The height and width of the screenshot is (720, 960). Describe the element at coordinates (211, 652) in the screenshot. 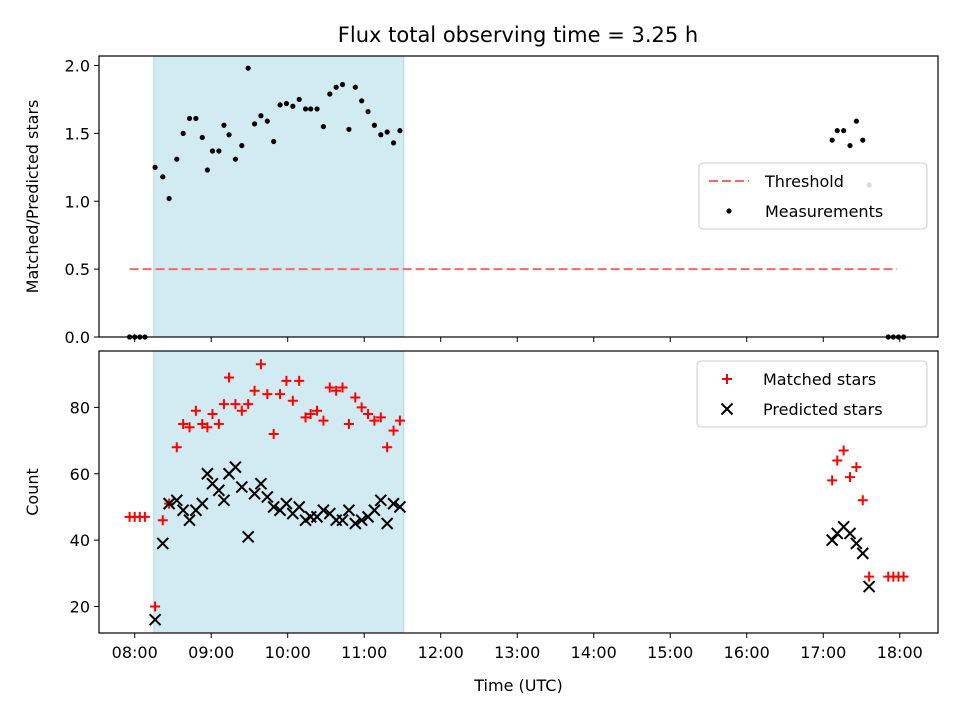

I see `x-tick-label: 09:00` at that location.